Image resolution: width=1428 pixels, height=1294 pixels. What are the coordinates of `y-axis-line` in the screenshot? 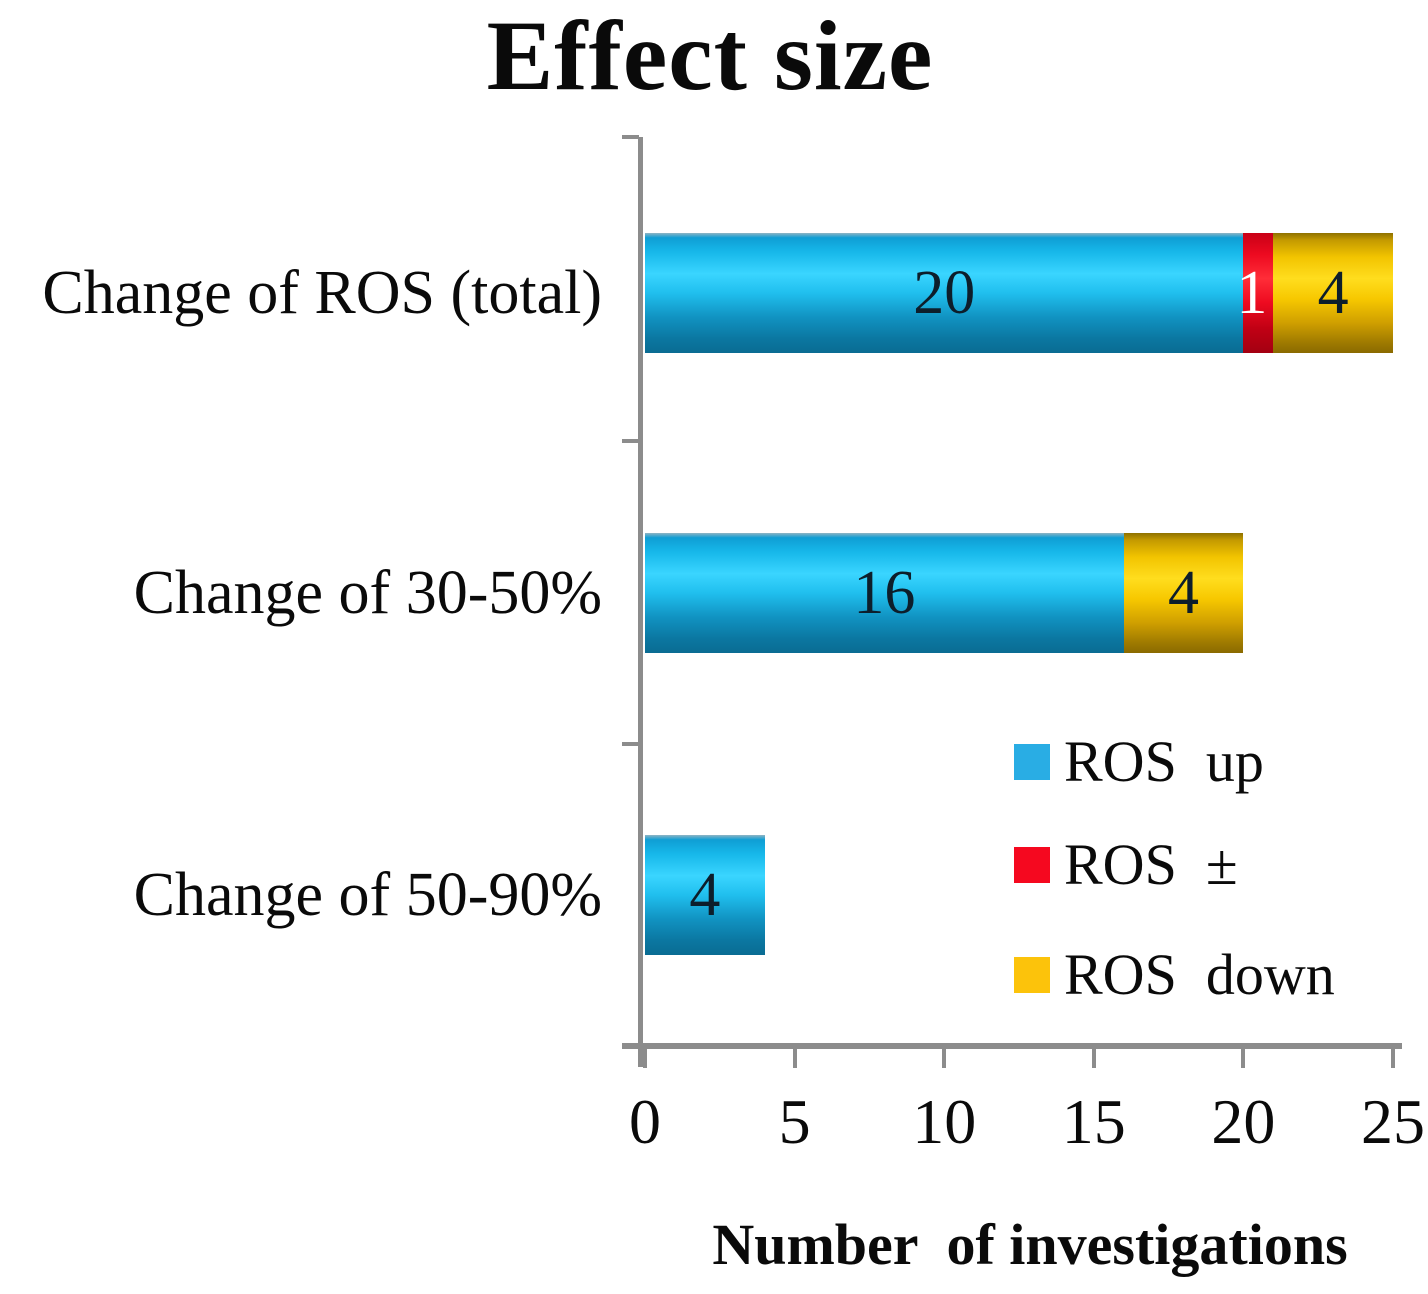 It's located at (640, 602).